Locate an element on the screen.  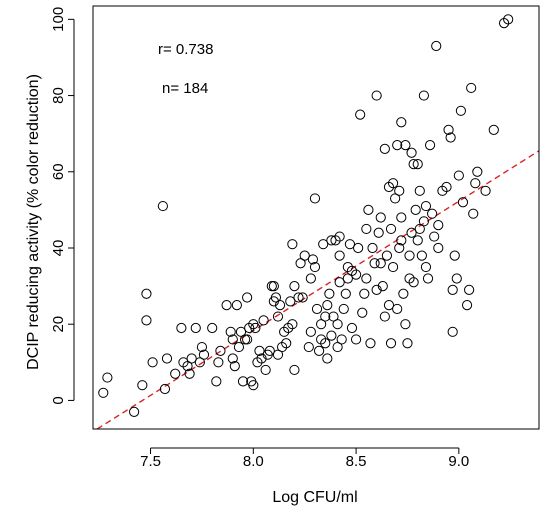
y-tick-label: 60 is located at coordinates (58, 171).